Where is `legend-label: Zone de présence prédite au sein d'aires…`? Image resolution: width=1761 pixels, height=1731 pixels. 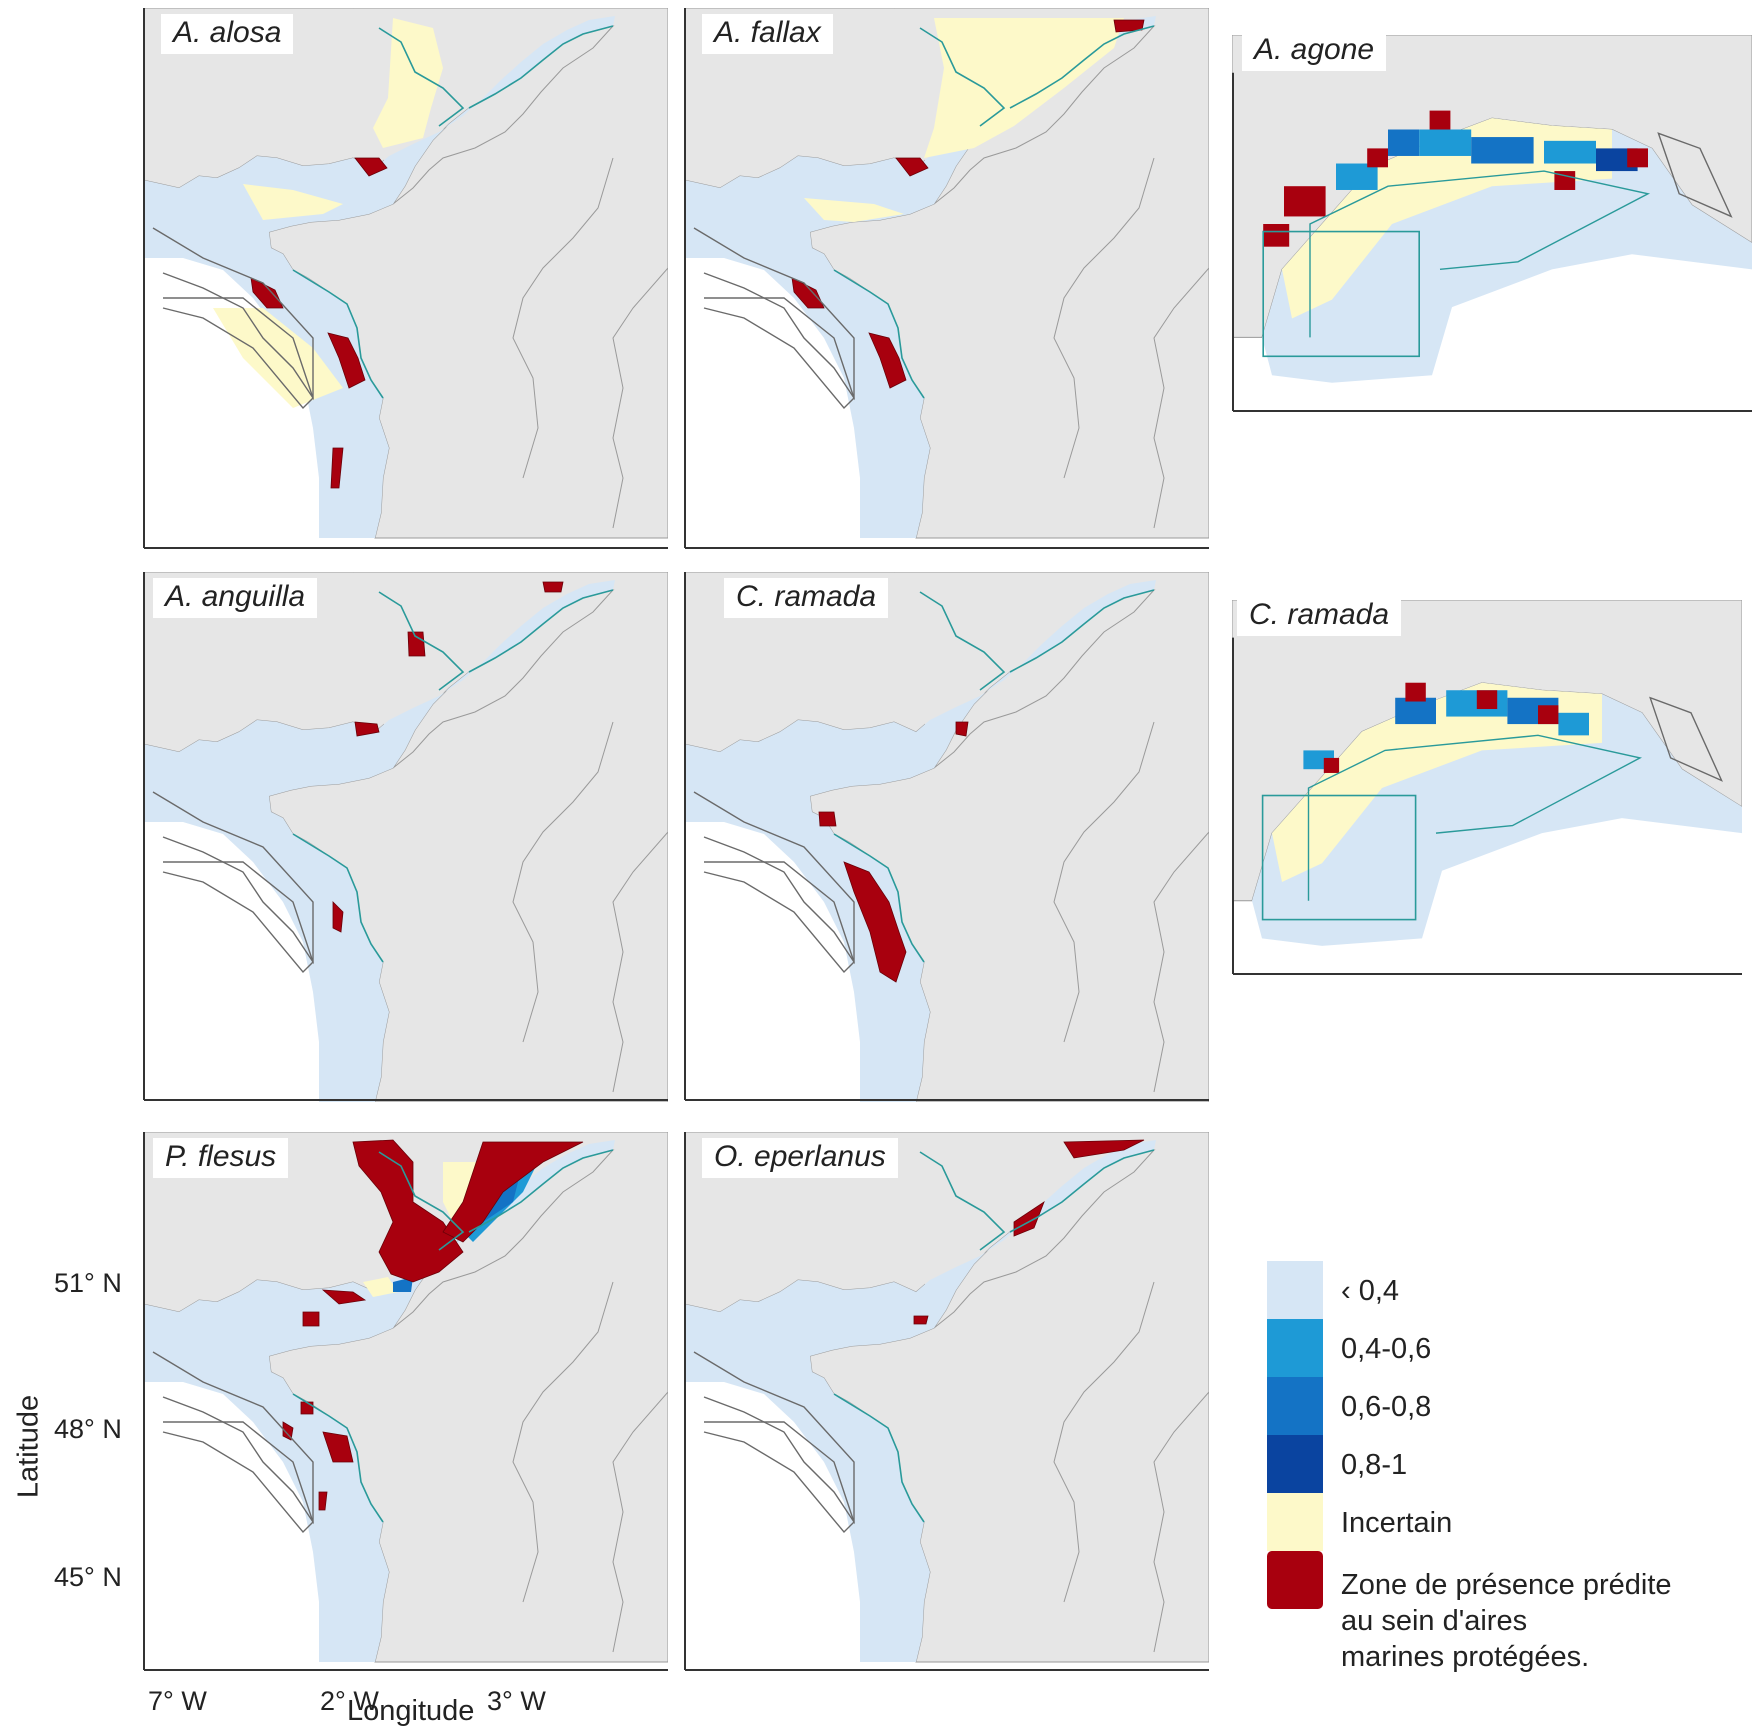
legend-label: Zone de présence prédite au sein d'aires… is located at coordinates (1506, 1621).